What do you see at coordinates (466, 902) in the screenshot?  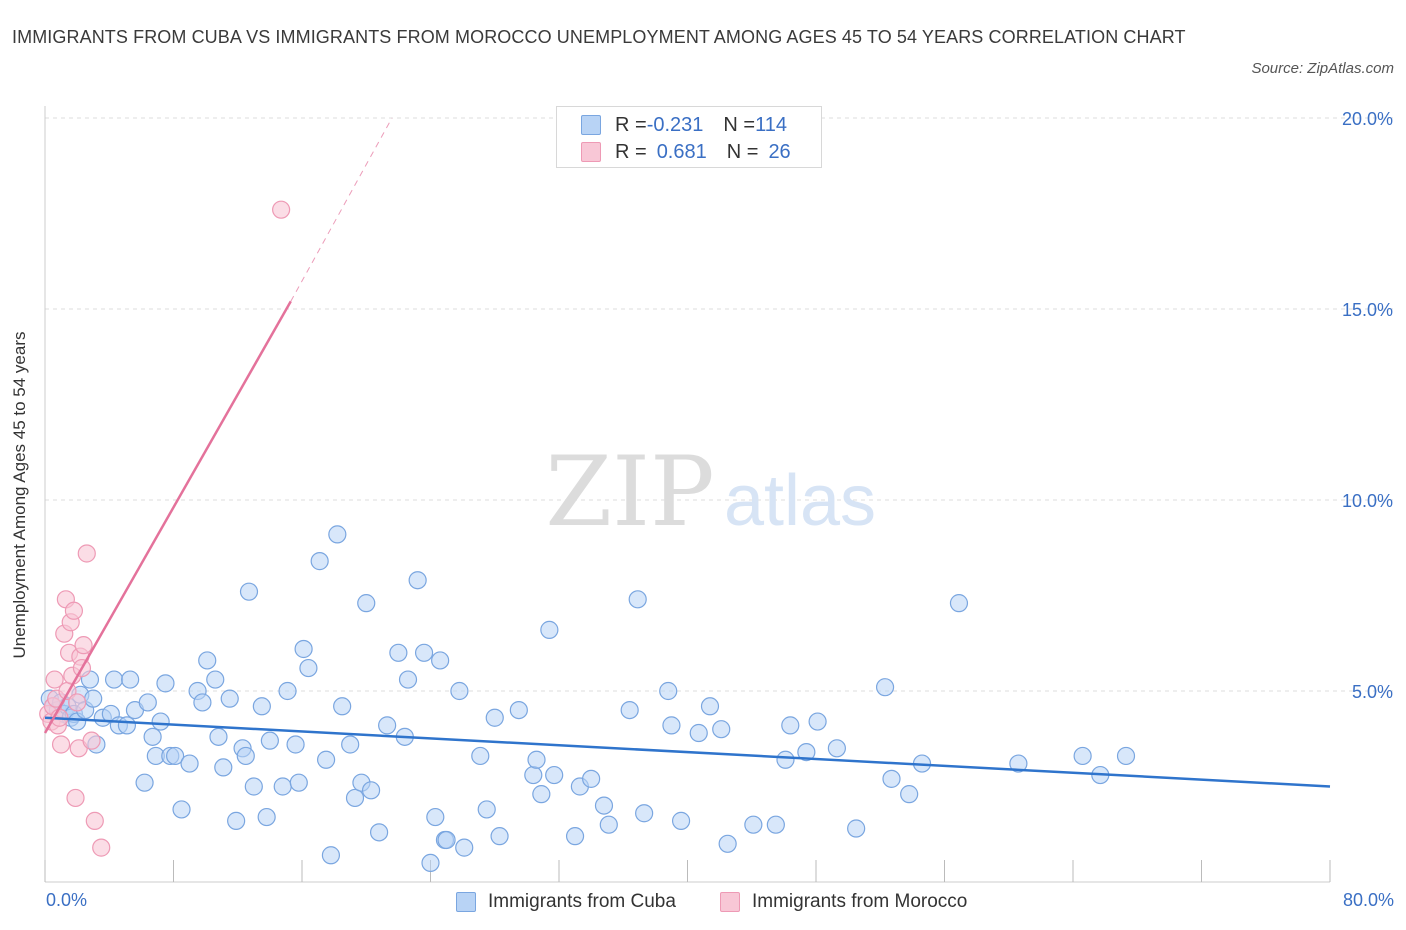 I see `bottom-legend-swatch-cuba` at bounding box center [466, 902].